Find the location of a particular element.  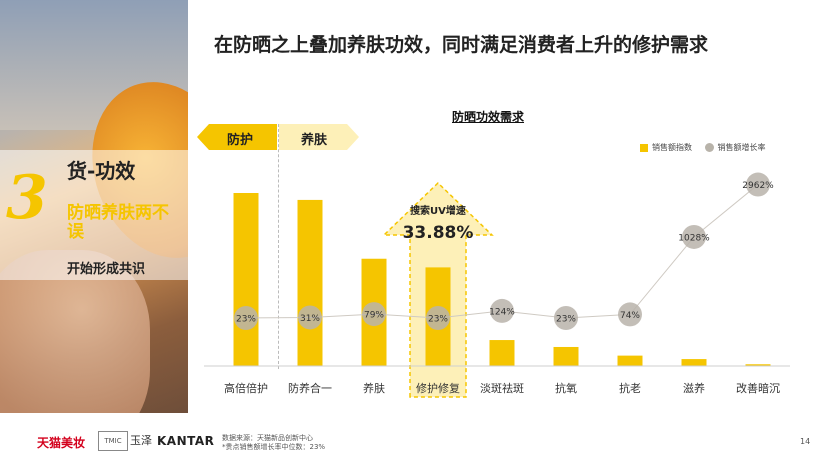

chart-legend: 销售额指数 销售额增长率 is located at coordinates (703, 147).